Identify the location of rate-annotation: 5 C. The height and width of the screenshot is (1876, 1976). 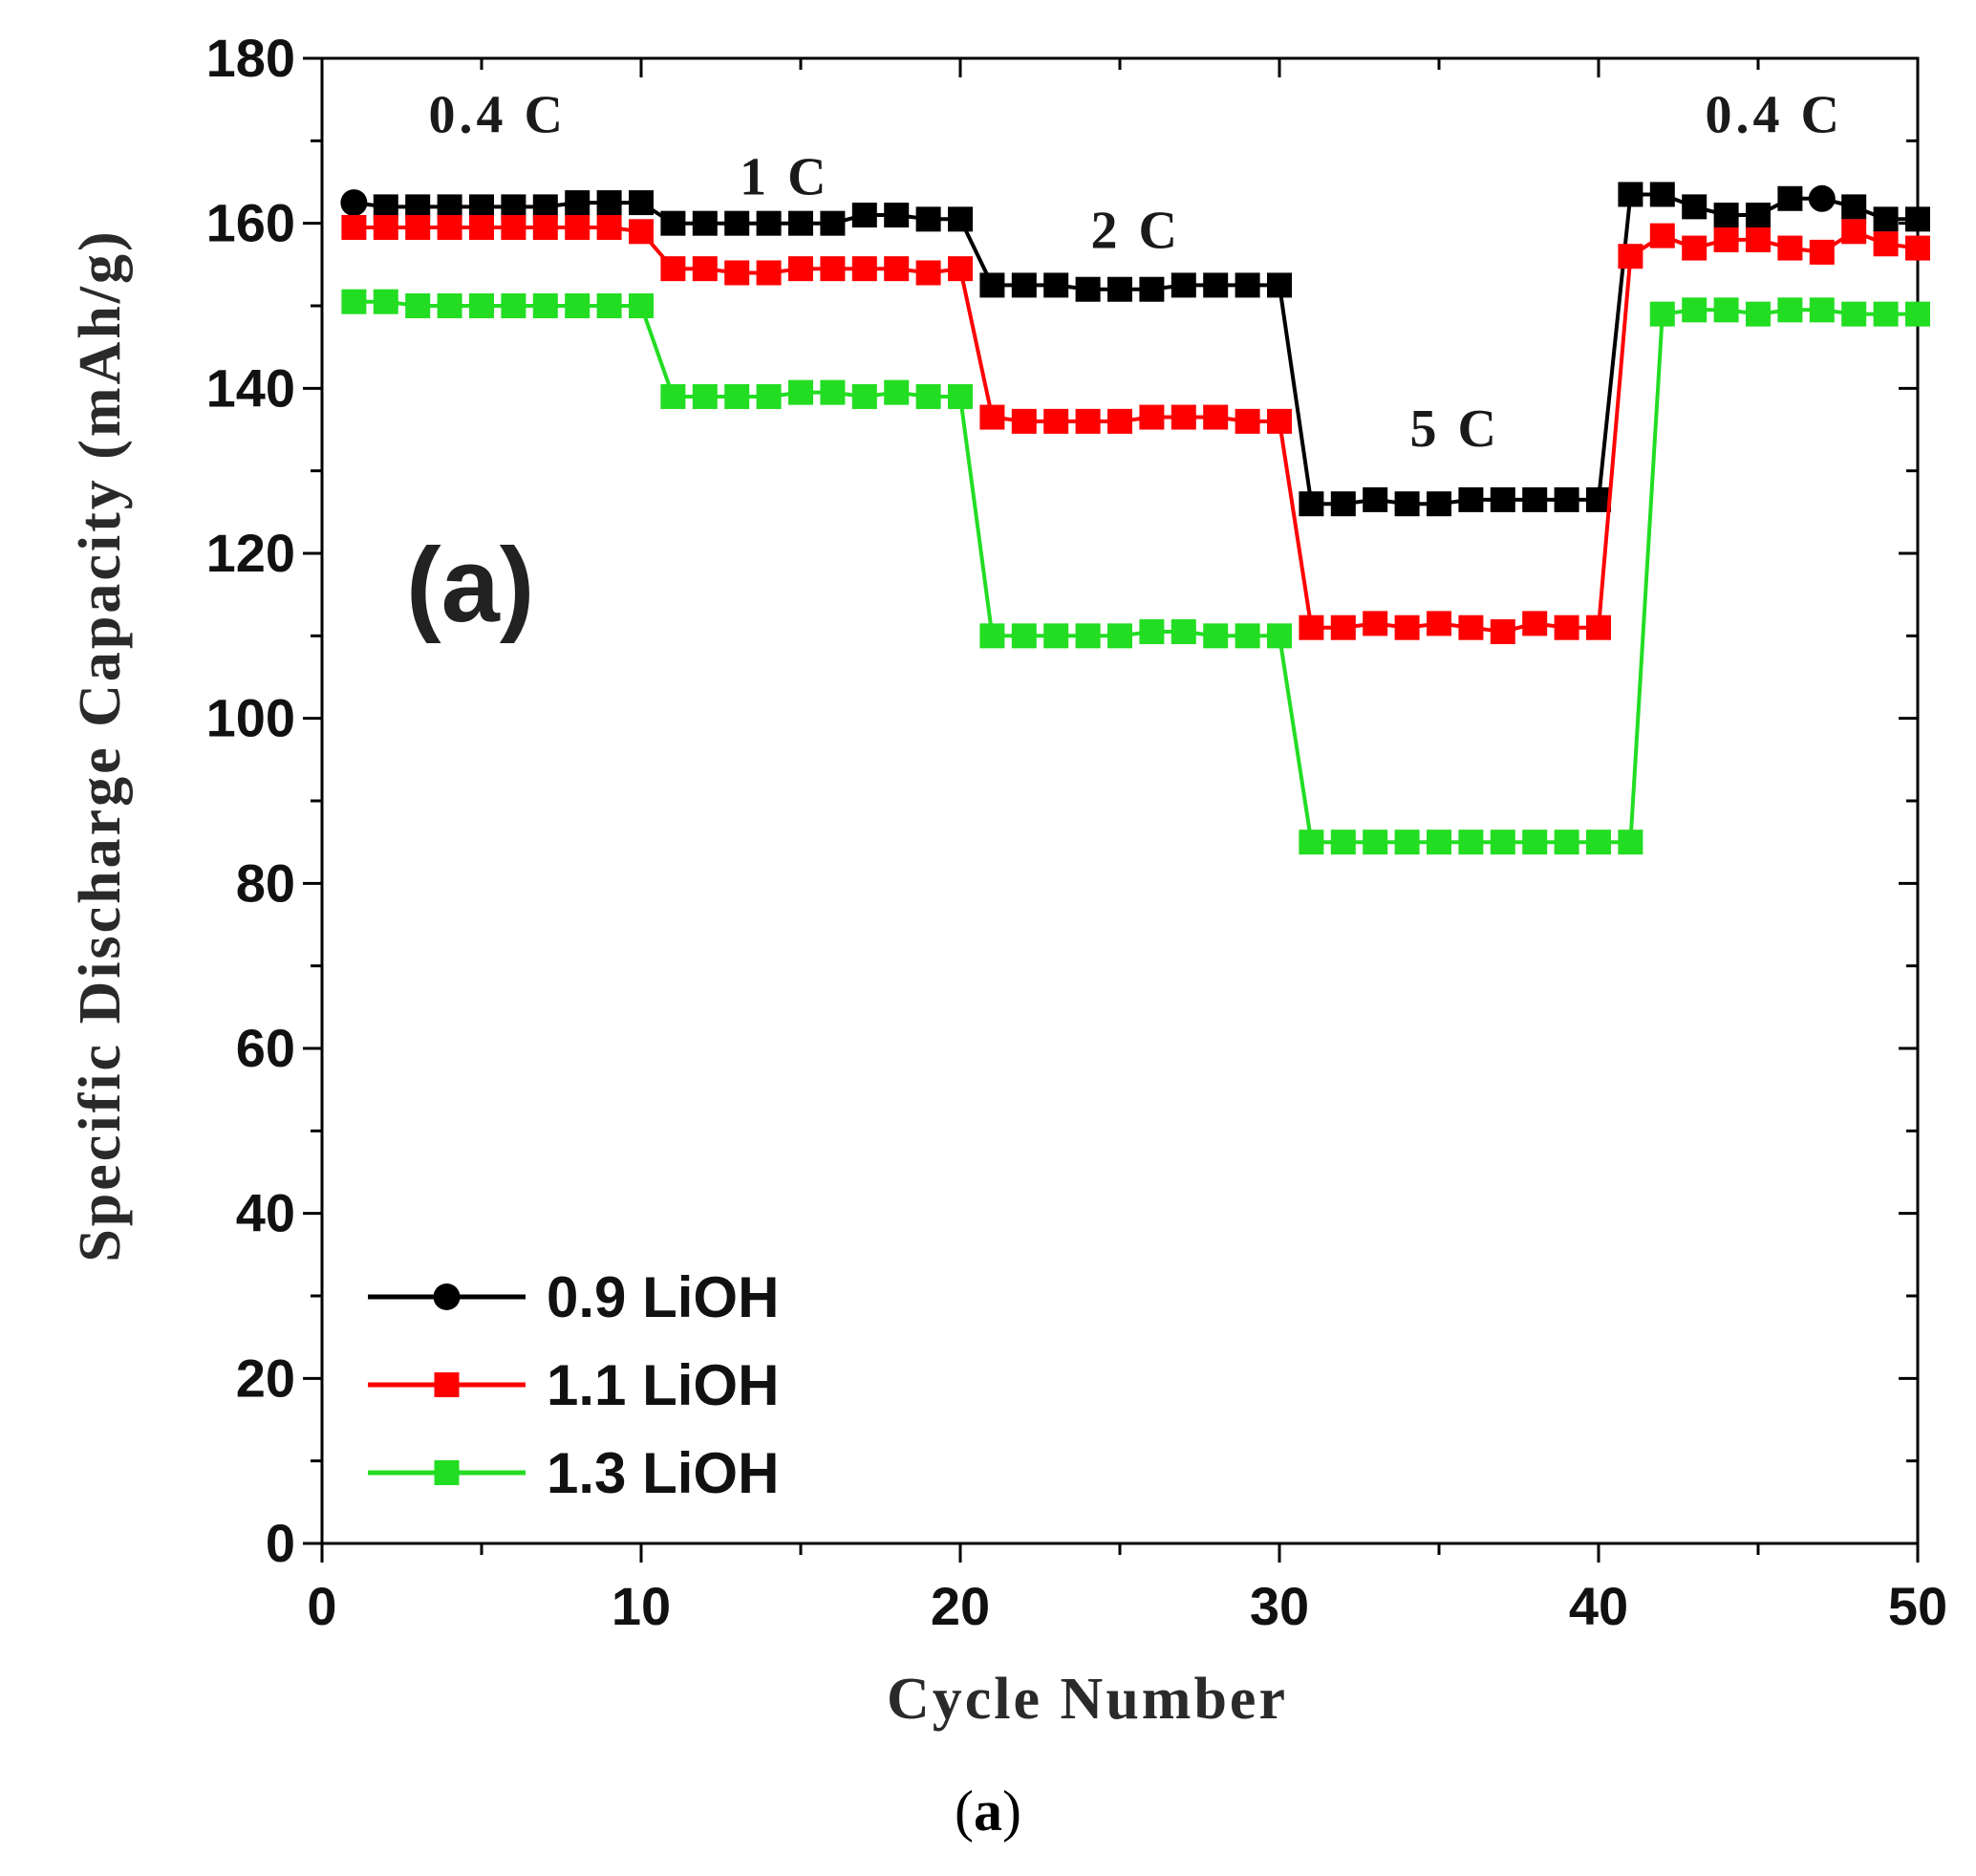
(1454, 429).